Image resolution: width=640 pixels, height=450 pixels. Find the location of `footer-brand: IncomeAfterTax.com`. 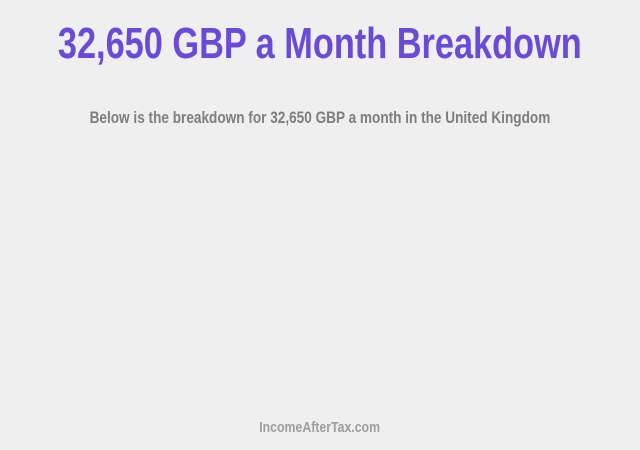

footer-brand: IncomeAfterTax.com is located at coordinates (320, 427).